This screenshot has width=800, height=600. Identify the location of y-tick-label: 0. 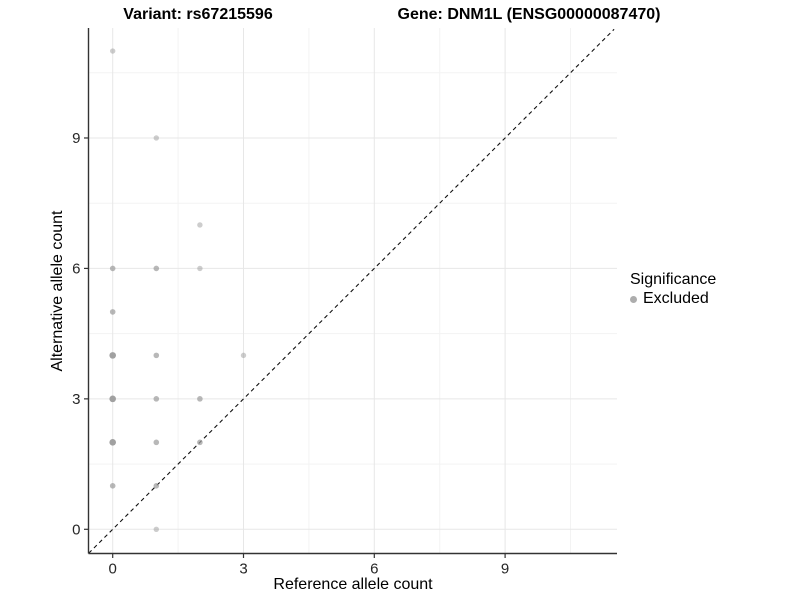
(76, 529).